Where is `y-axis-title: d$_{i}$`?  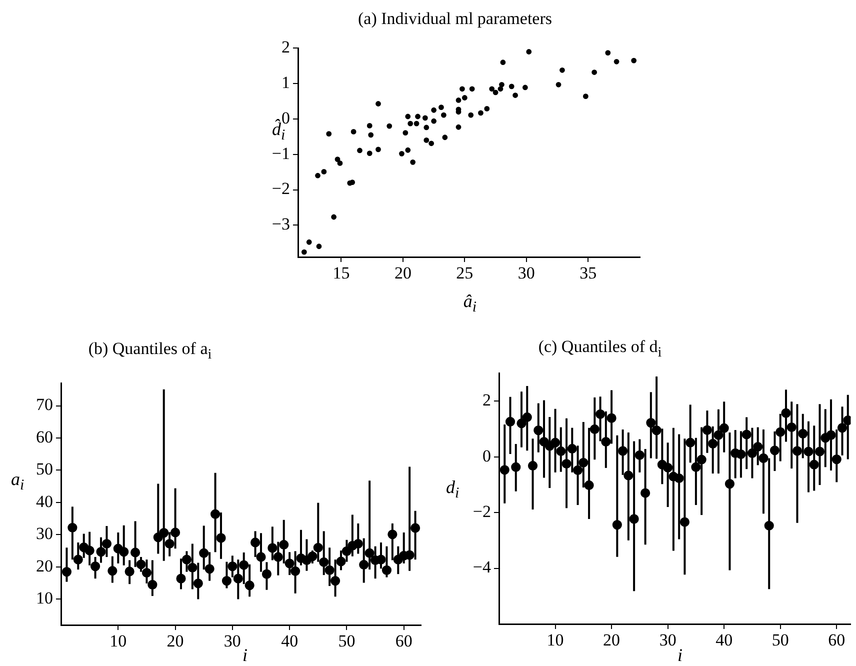 y-axis-title: d$_{i}$ is located at coordinates (453, 489).